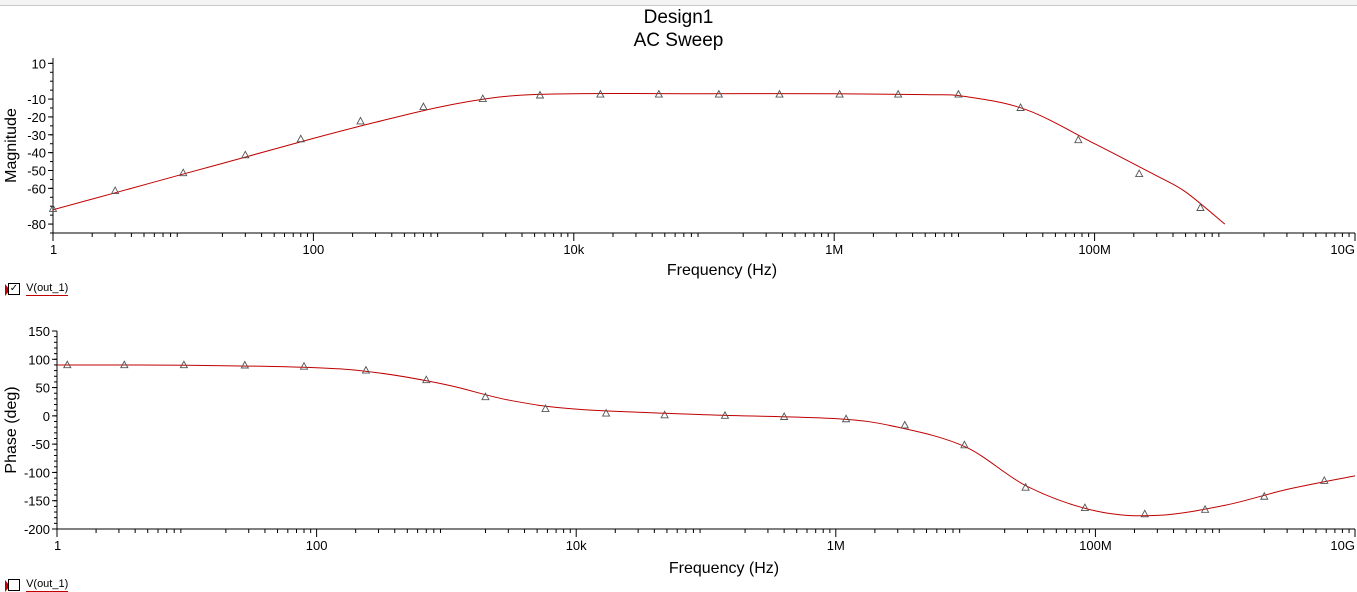  What do you see at coordinates (678, 17) in the screenshot?
I see `design-title: Design1` at bounding box center [678, 17].